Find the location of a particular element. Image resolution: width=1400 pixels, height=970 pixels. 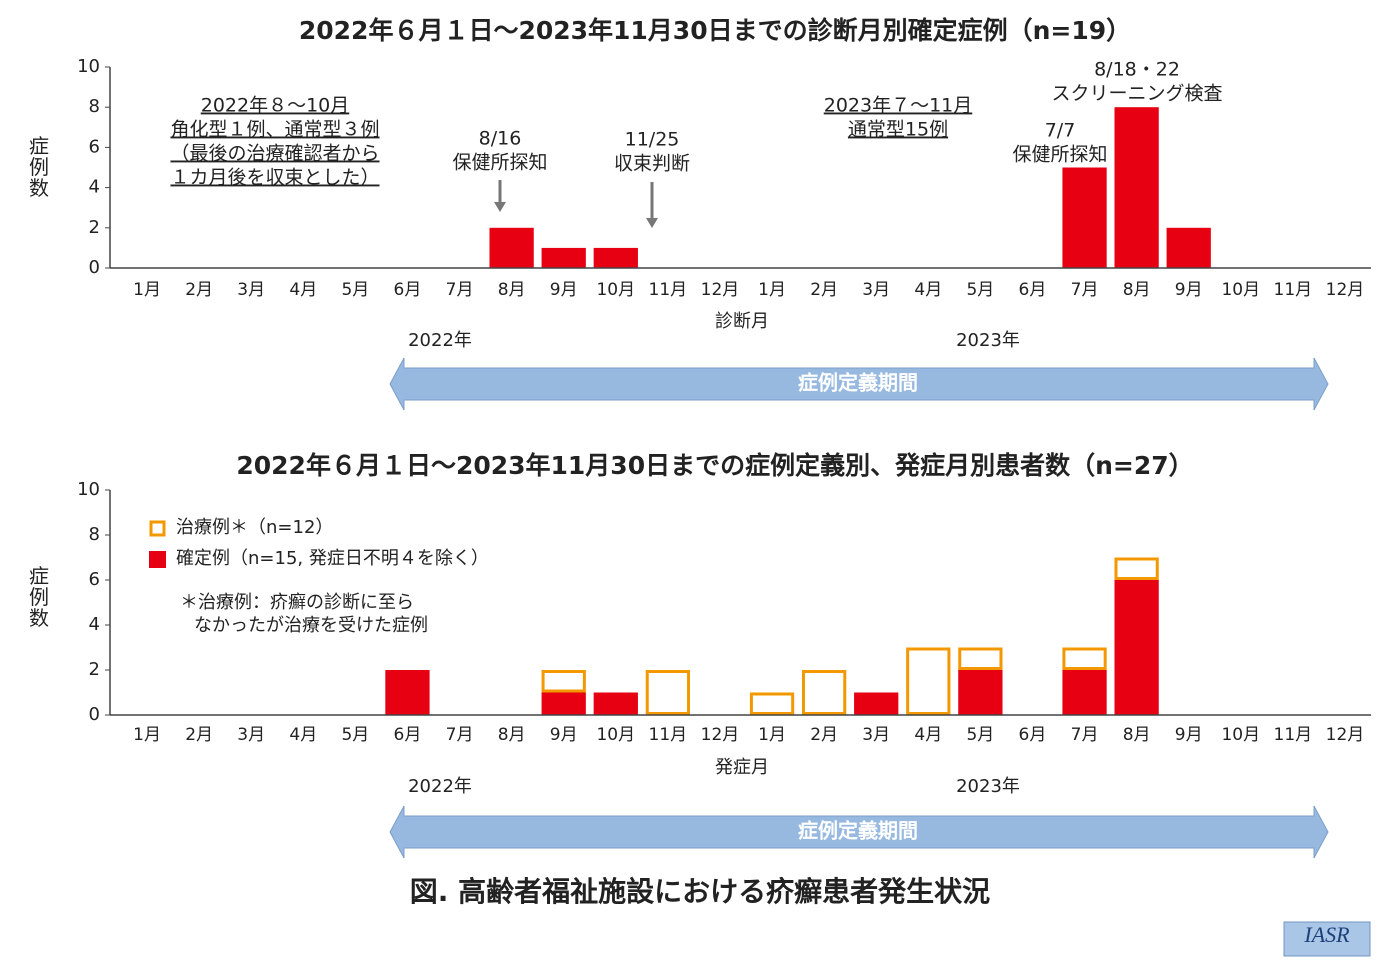

chart-title: 2022年６月１日～2023年11月30日までの診断月別確定症例（n=19） is located at coordinates (715, 30).